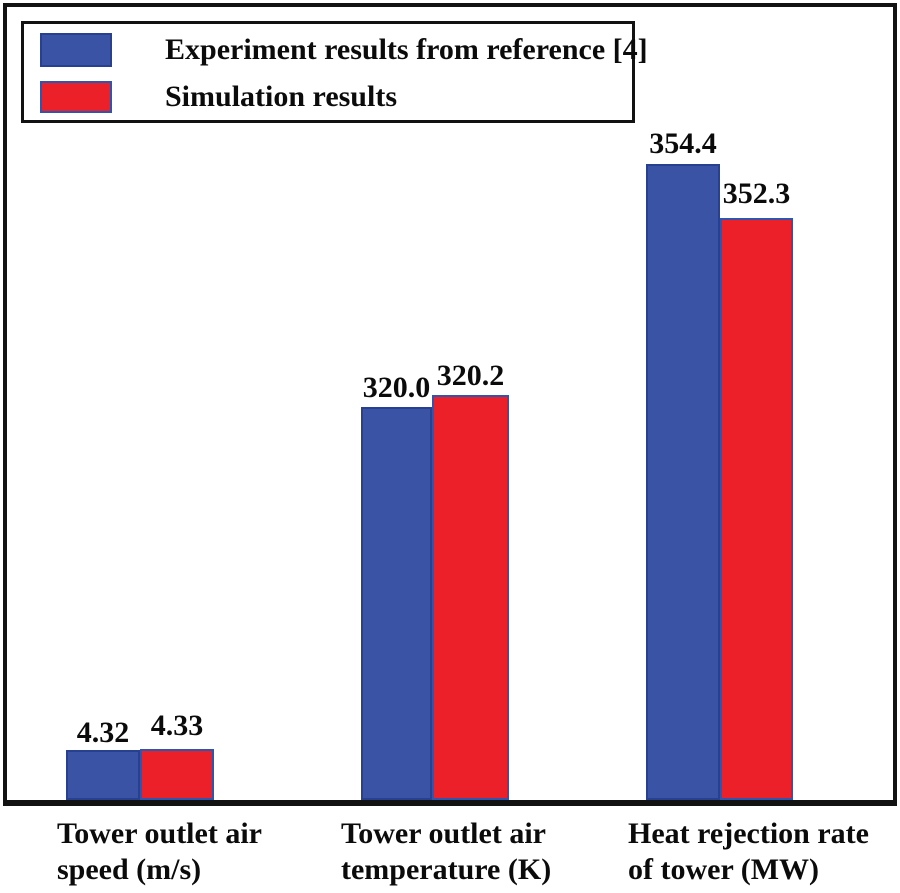 Image resolution: width=900 pixels, height=893 pixels. Describe the element at coordinates (748, 852) in the screenshot. I see `category-label-heat-rejection: Heat rejection rate of tower (MW)` at that location.